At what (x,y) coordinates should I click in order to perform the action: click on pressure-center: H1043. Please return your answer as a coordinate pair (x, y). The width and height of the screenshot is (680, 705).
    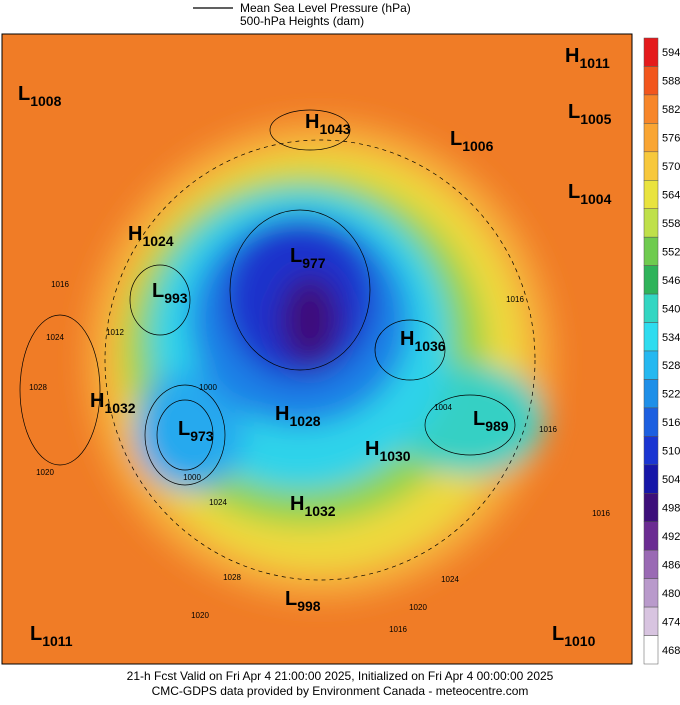
    Looking at the image, I should click on (328, 124).